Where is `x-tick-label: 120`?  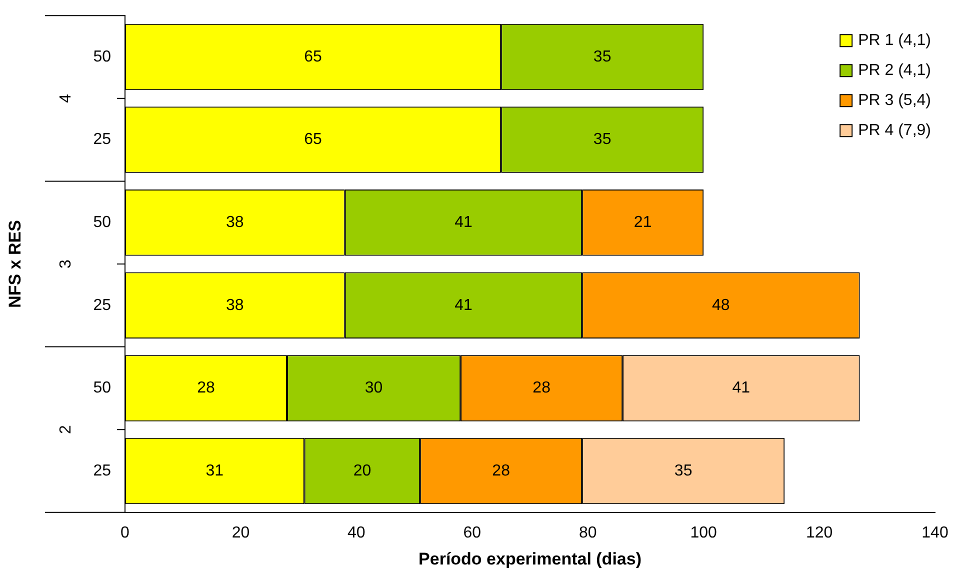
x-tick-label: 120 is located at coordinates (819, 533).